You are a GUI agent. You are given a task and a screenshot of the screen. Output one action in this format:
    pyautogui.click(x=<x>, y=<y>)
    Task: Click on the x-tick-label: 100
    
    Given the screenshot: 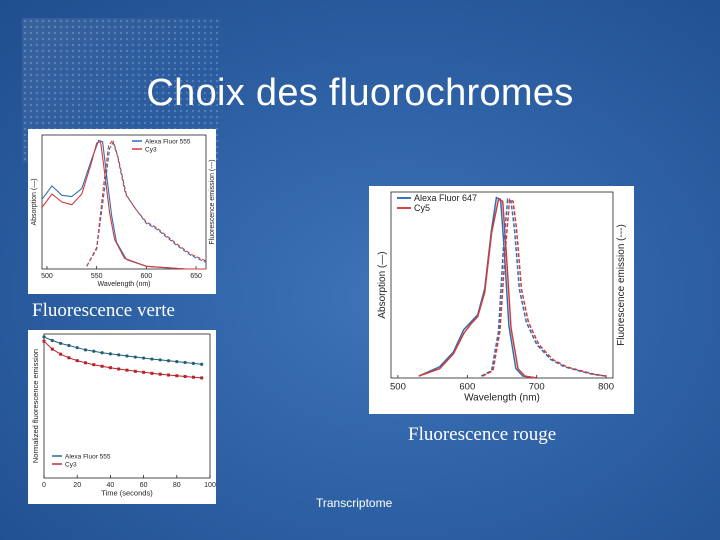 What is the action you would take?
    pyautogui.click(x=210, y=485)
    